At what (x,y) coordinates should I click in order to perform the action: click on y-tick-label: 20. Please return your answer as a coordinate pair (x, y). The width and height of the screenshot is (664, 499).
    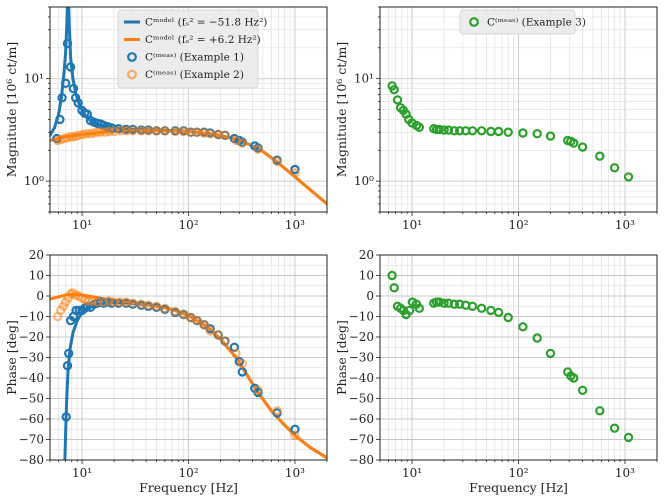
    Looking at the image, I should click on (36, 255).